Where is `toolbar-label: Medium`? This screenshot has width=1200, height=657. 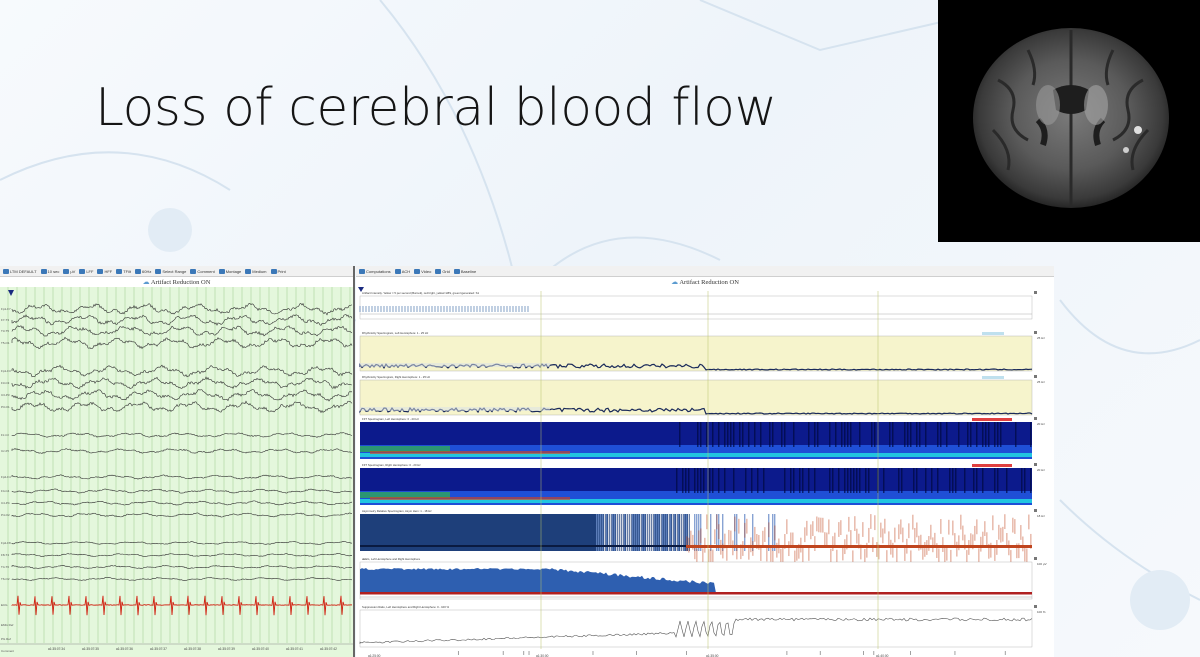 toolbar-label: Medium is located at coordinates (259, 271).